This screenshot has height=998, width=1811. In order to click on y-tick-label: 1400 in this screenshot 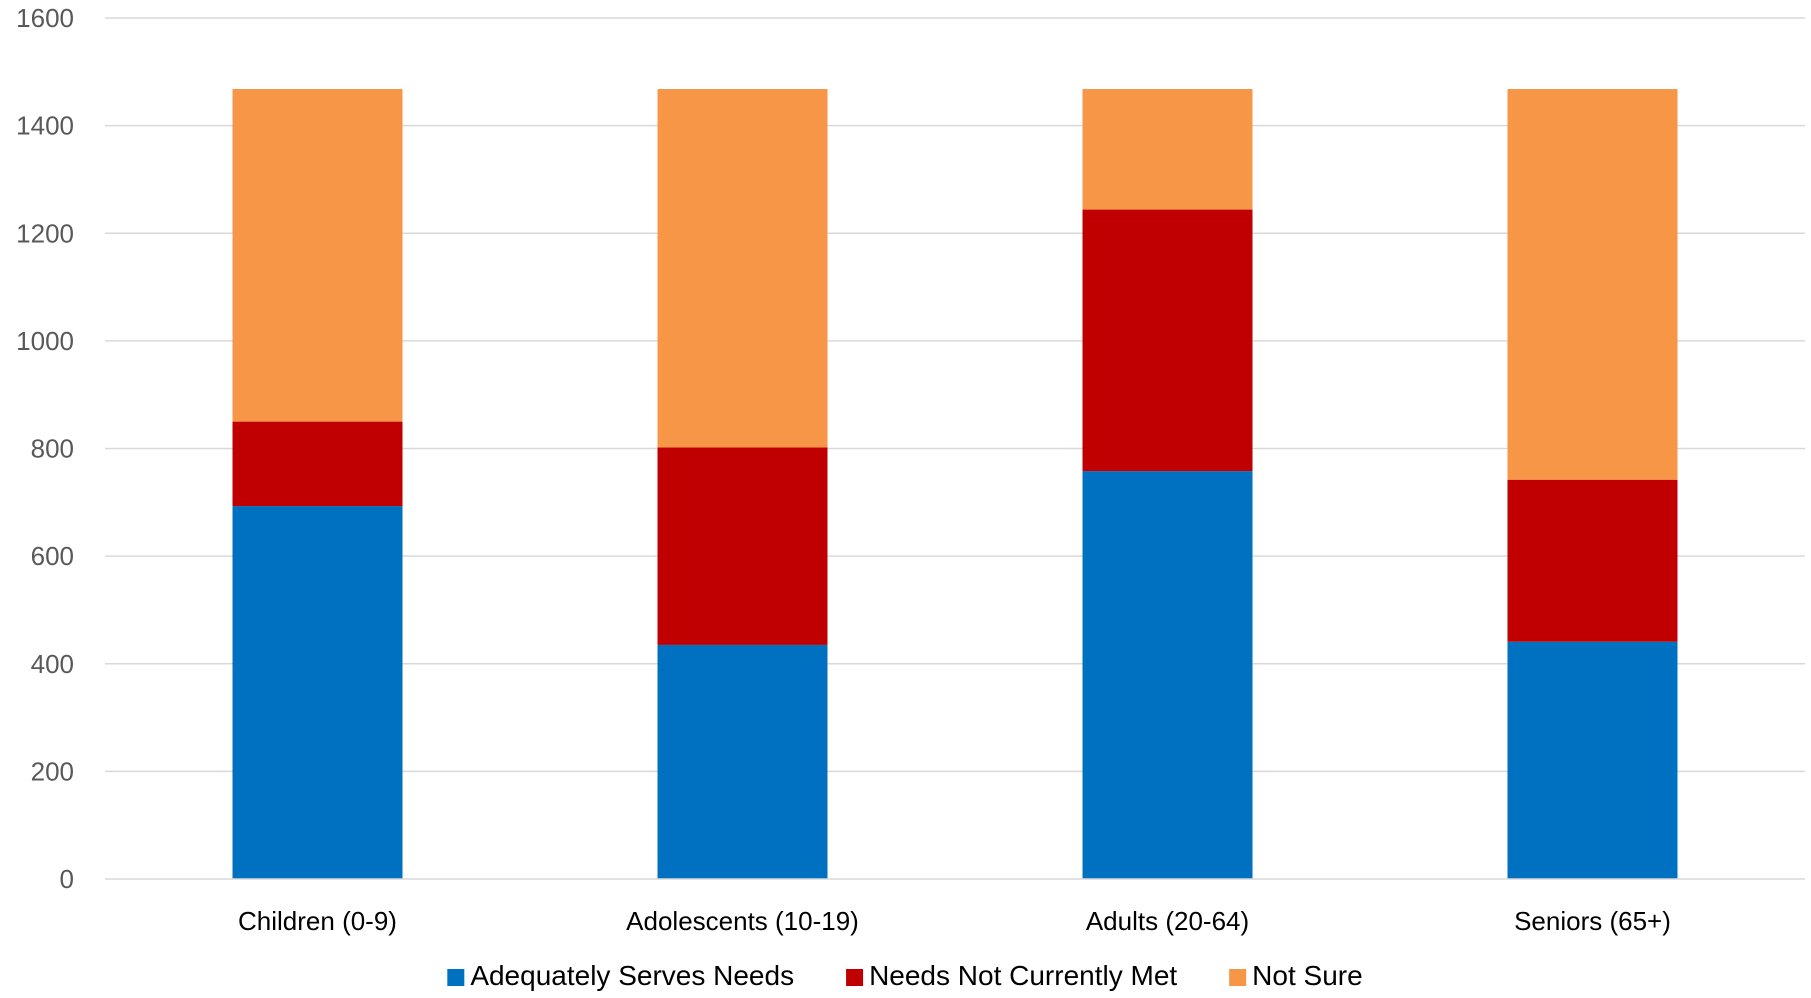, I will do `click(45, 126)`.